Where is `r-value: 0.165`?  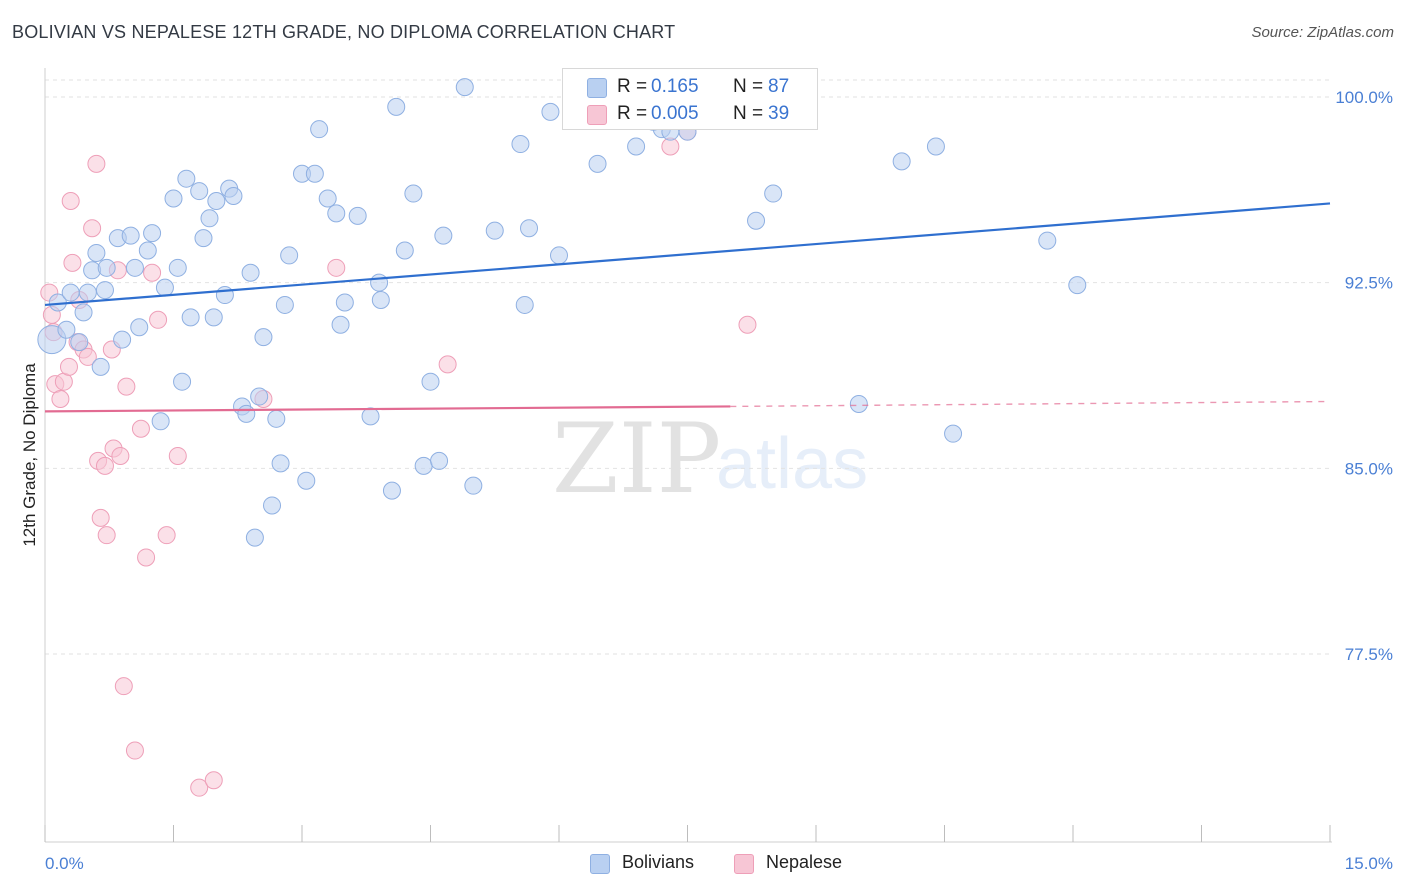
r-value: 0.165 is located at coordinates (675, 86).